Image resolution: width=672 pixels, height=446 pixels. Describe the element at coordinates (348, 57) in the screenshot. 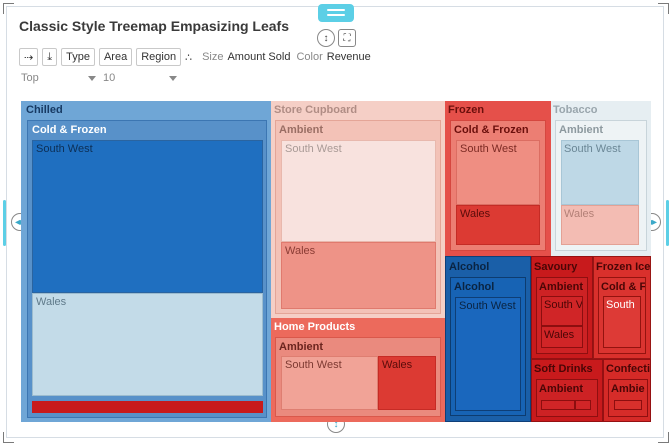

I see `color-value: Revenue` at that location.